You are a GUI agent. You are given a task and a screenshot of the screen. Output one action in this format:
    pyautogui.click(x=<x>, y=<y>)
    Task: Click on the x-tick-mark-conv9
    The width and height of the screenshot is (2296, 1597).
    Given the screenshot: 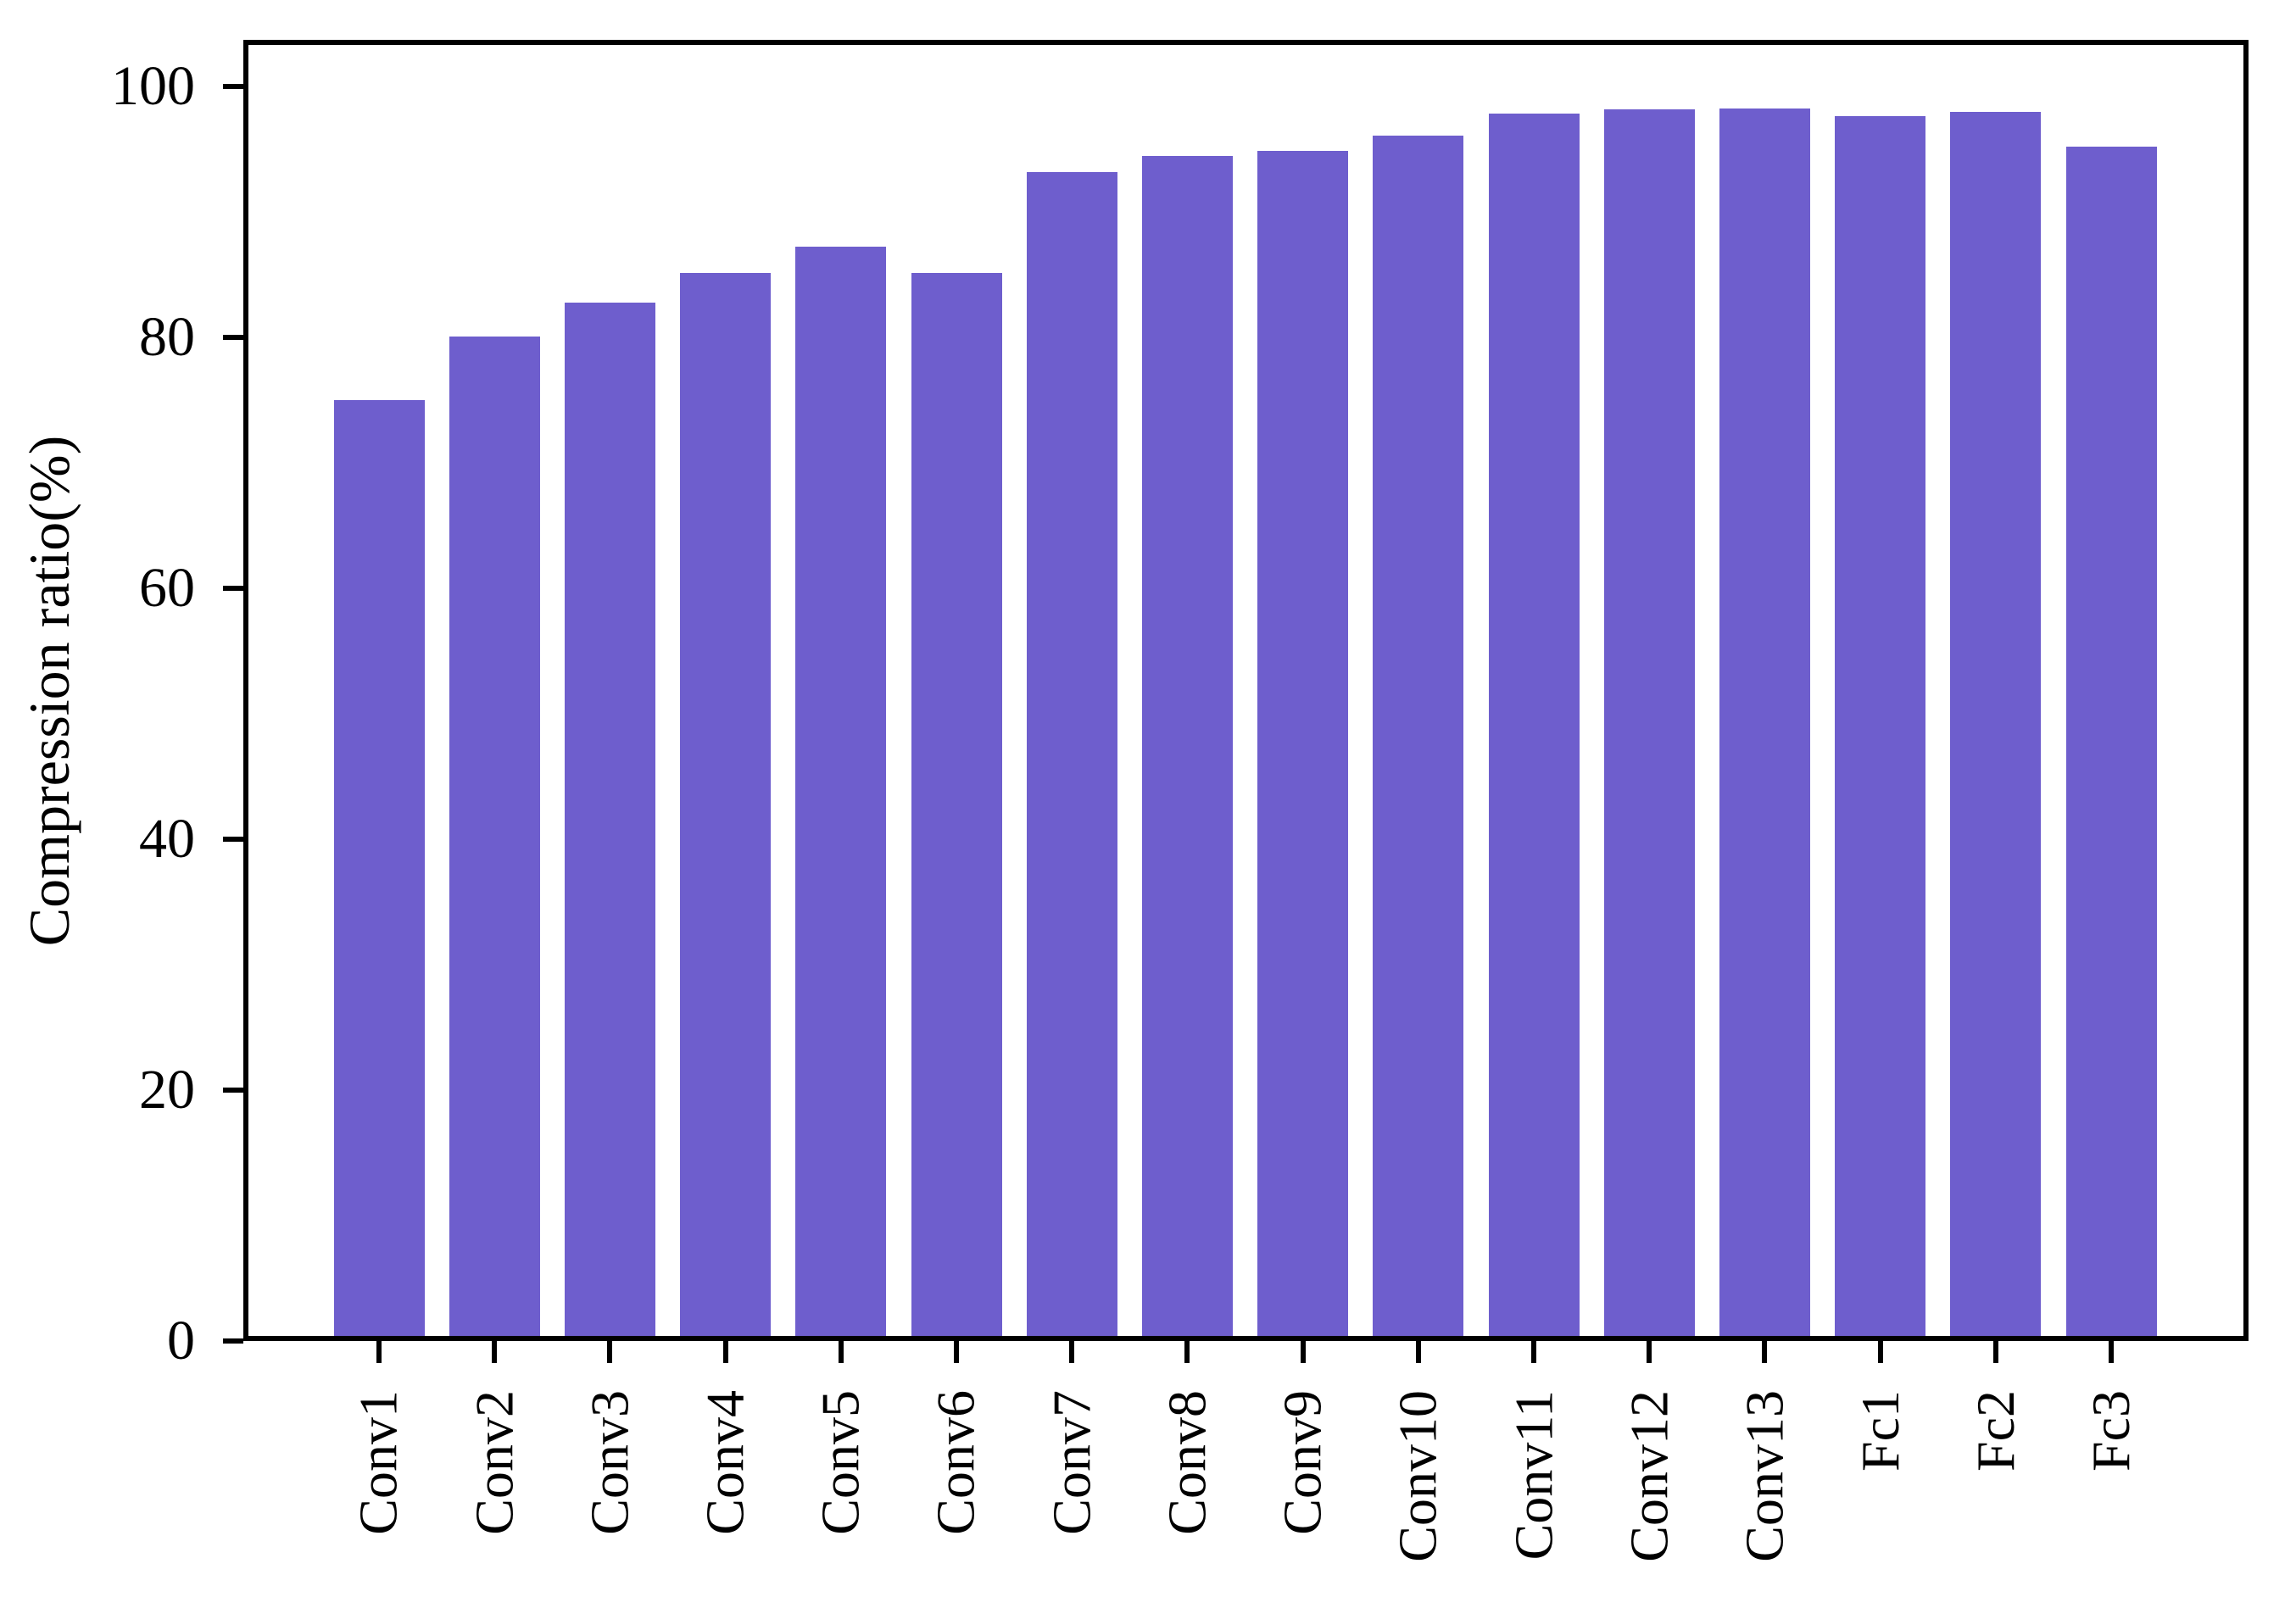 What is the action you would take?
    pyautogui.click(x=1303, y=1352)
    